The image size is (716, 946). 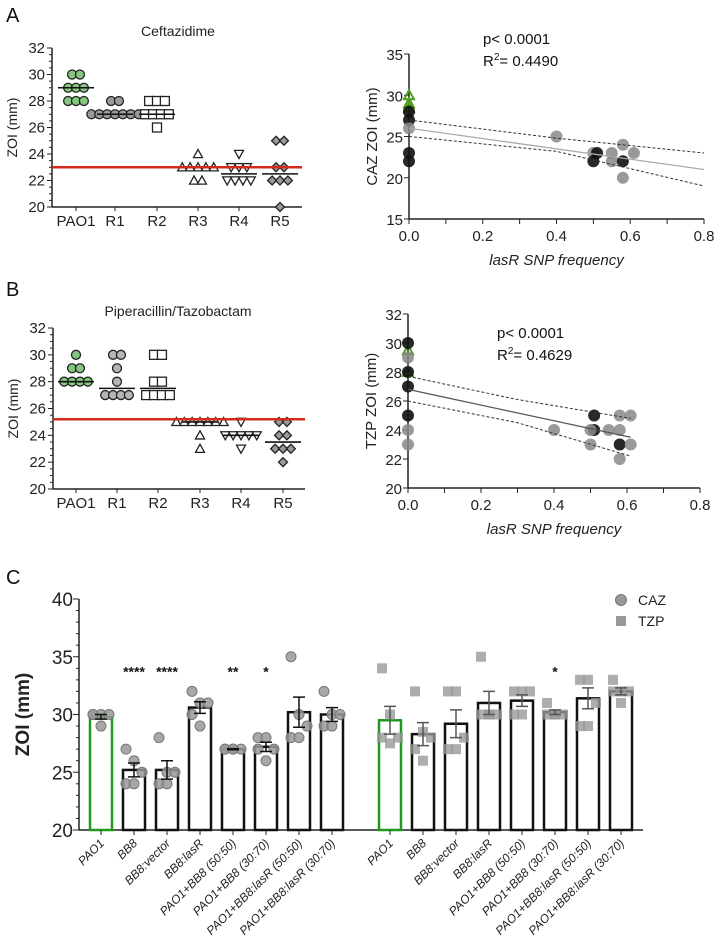 I want to click on y-tick-label: 22, so click(x=393, y=460).